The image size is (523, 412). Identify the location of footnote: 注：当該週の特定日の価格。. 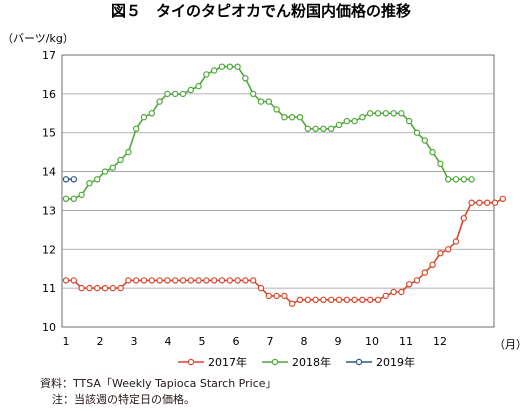
(123, 399).